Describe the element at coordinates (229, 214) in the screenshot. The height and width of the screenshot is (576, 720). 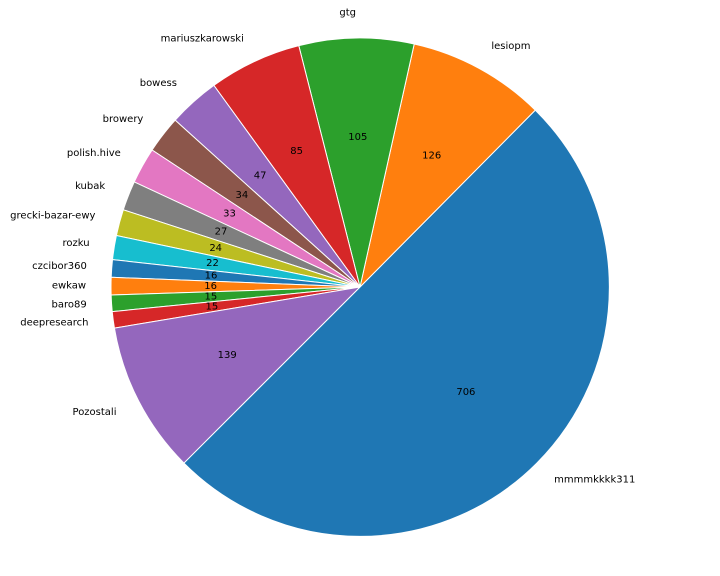
I see `value-label: 33` at that location.